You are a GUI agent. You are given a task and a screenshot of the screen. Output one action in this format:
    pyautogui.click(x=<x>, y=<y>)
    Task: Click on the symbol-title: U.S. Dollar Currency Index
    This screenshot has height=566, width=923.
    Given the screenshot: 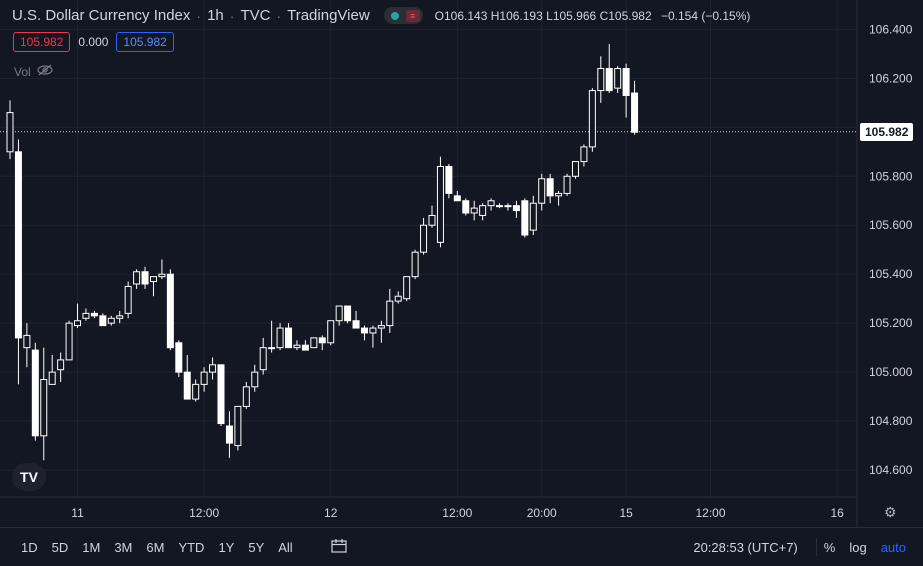 What is the action you would take?
    pyautogui.click(x=101, y=15)
    